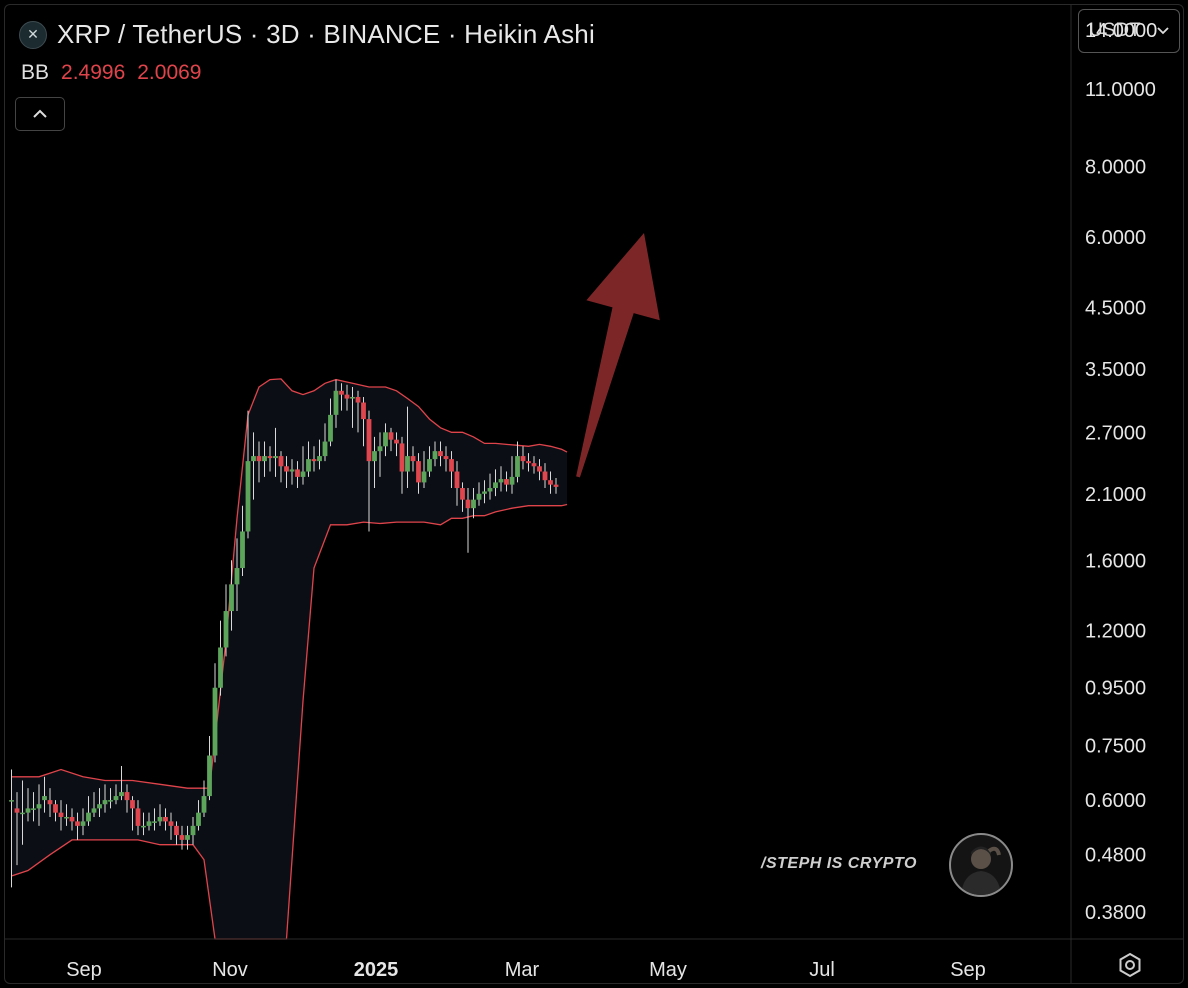 This screenshot has height=988, width=1188. Describe the element at coordinates (1115, 561) in the screenshot. I see `price-axis-label: 1.6000` at that location.